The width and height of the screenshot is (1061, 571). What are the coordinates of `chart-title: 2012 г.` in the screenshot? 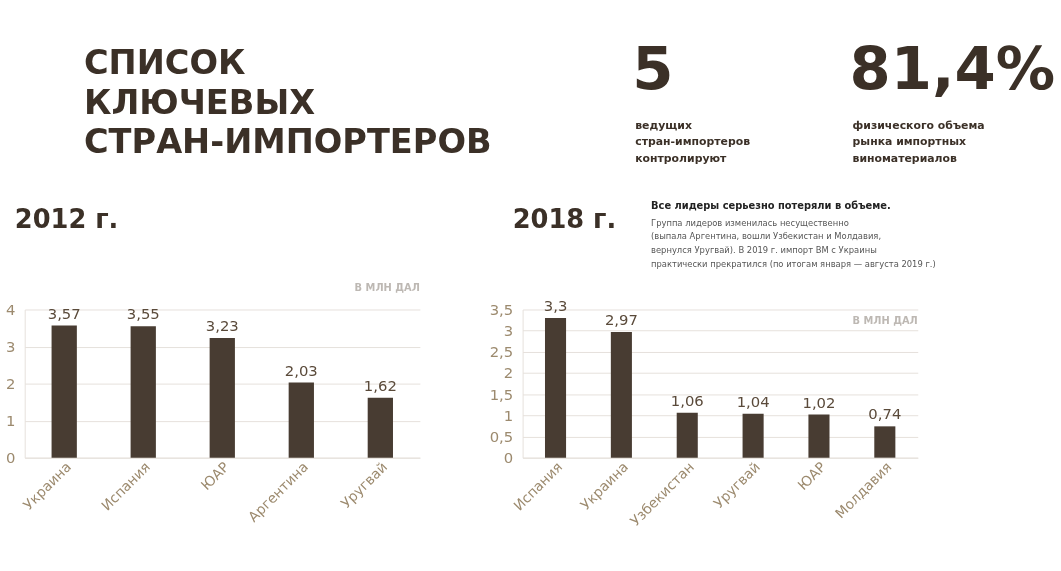 It's located at (66, 219).